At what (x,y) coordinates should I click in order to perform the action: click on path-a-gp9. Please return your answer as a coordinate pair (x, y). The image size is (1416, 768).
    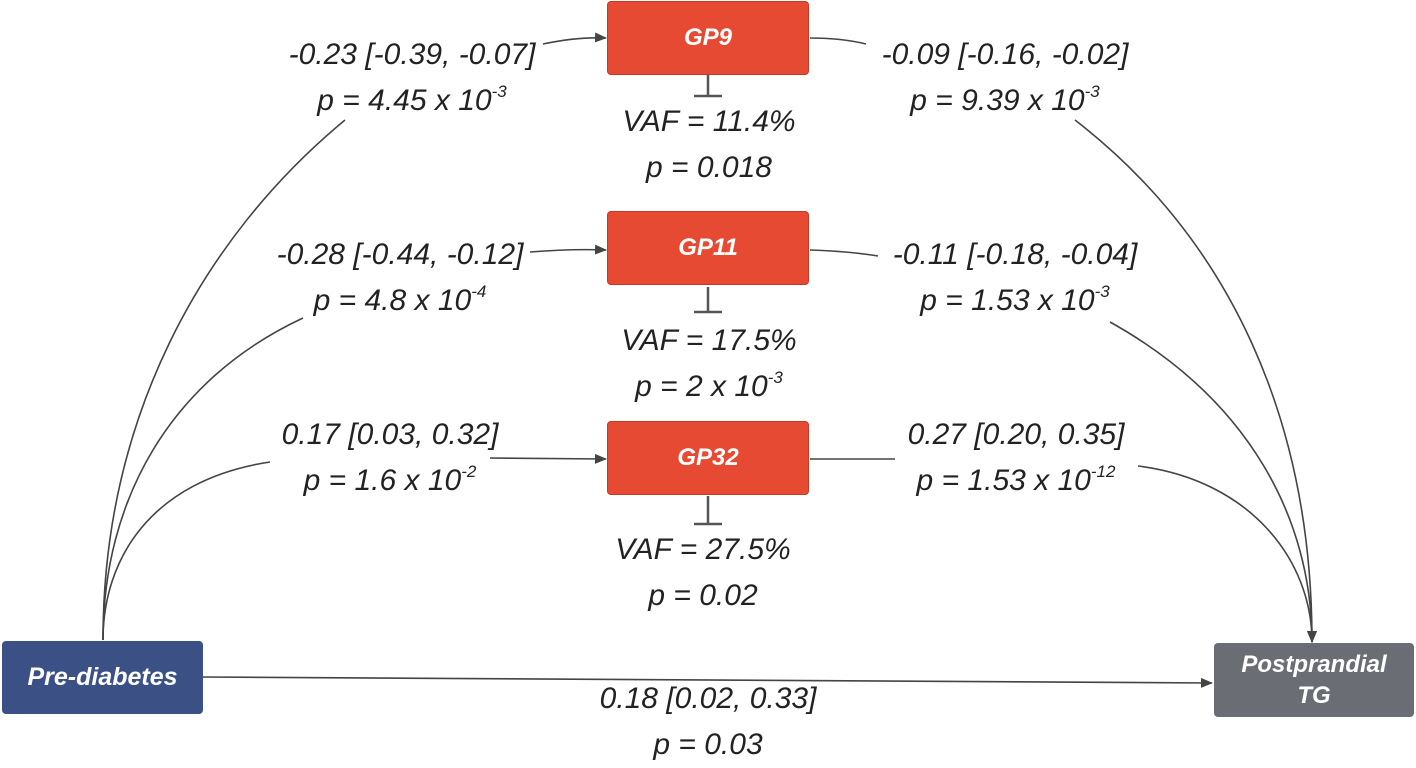
    Looking at the image, I should click on (224, 380).